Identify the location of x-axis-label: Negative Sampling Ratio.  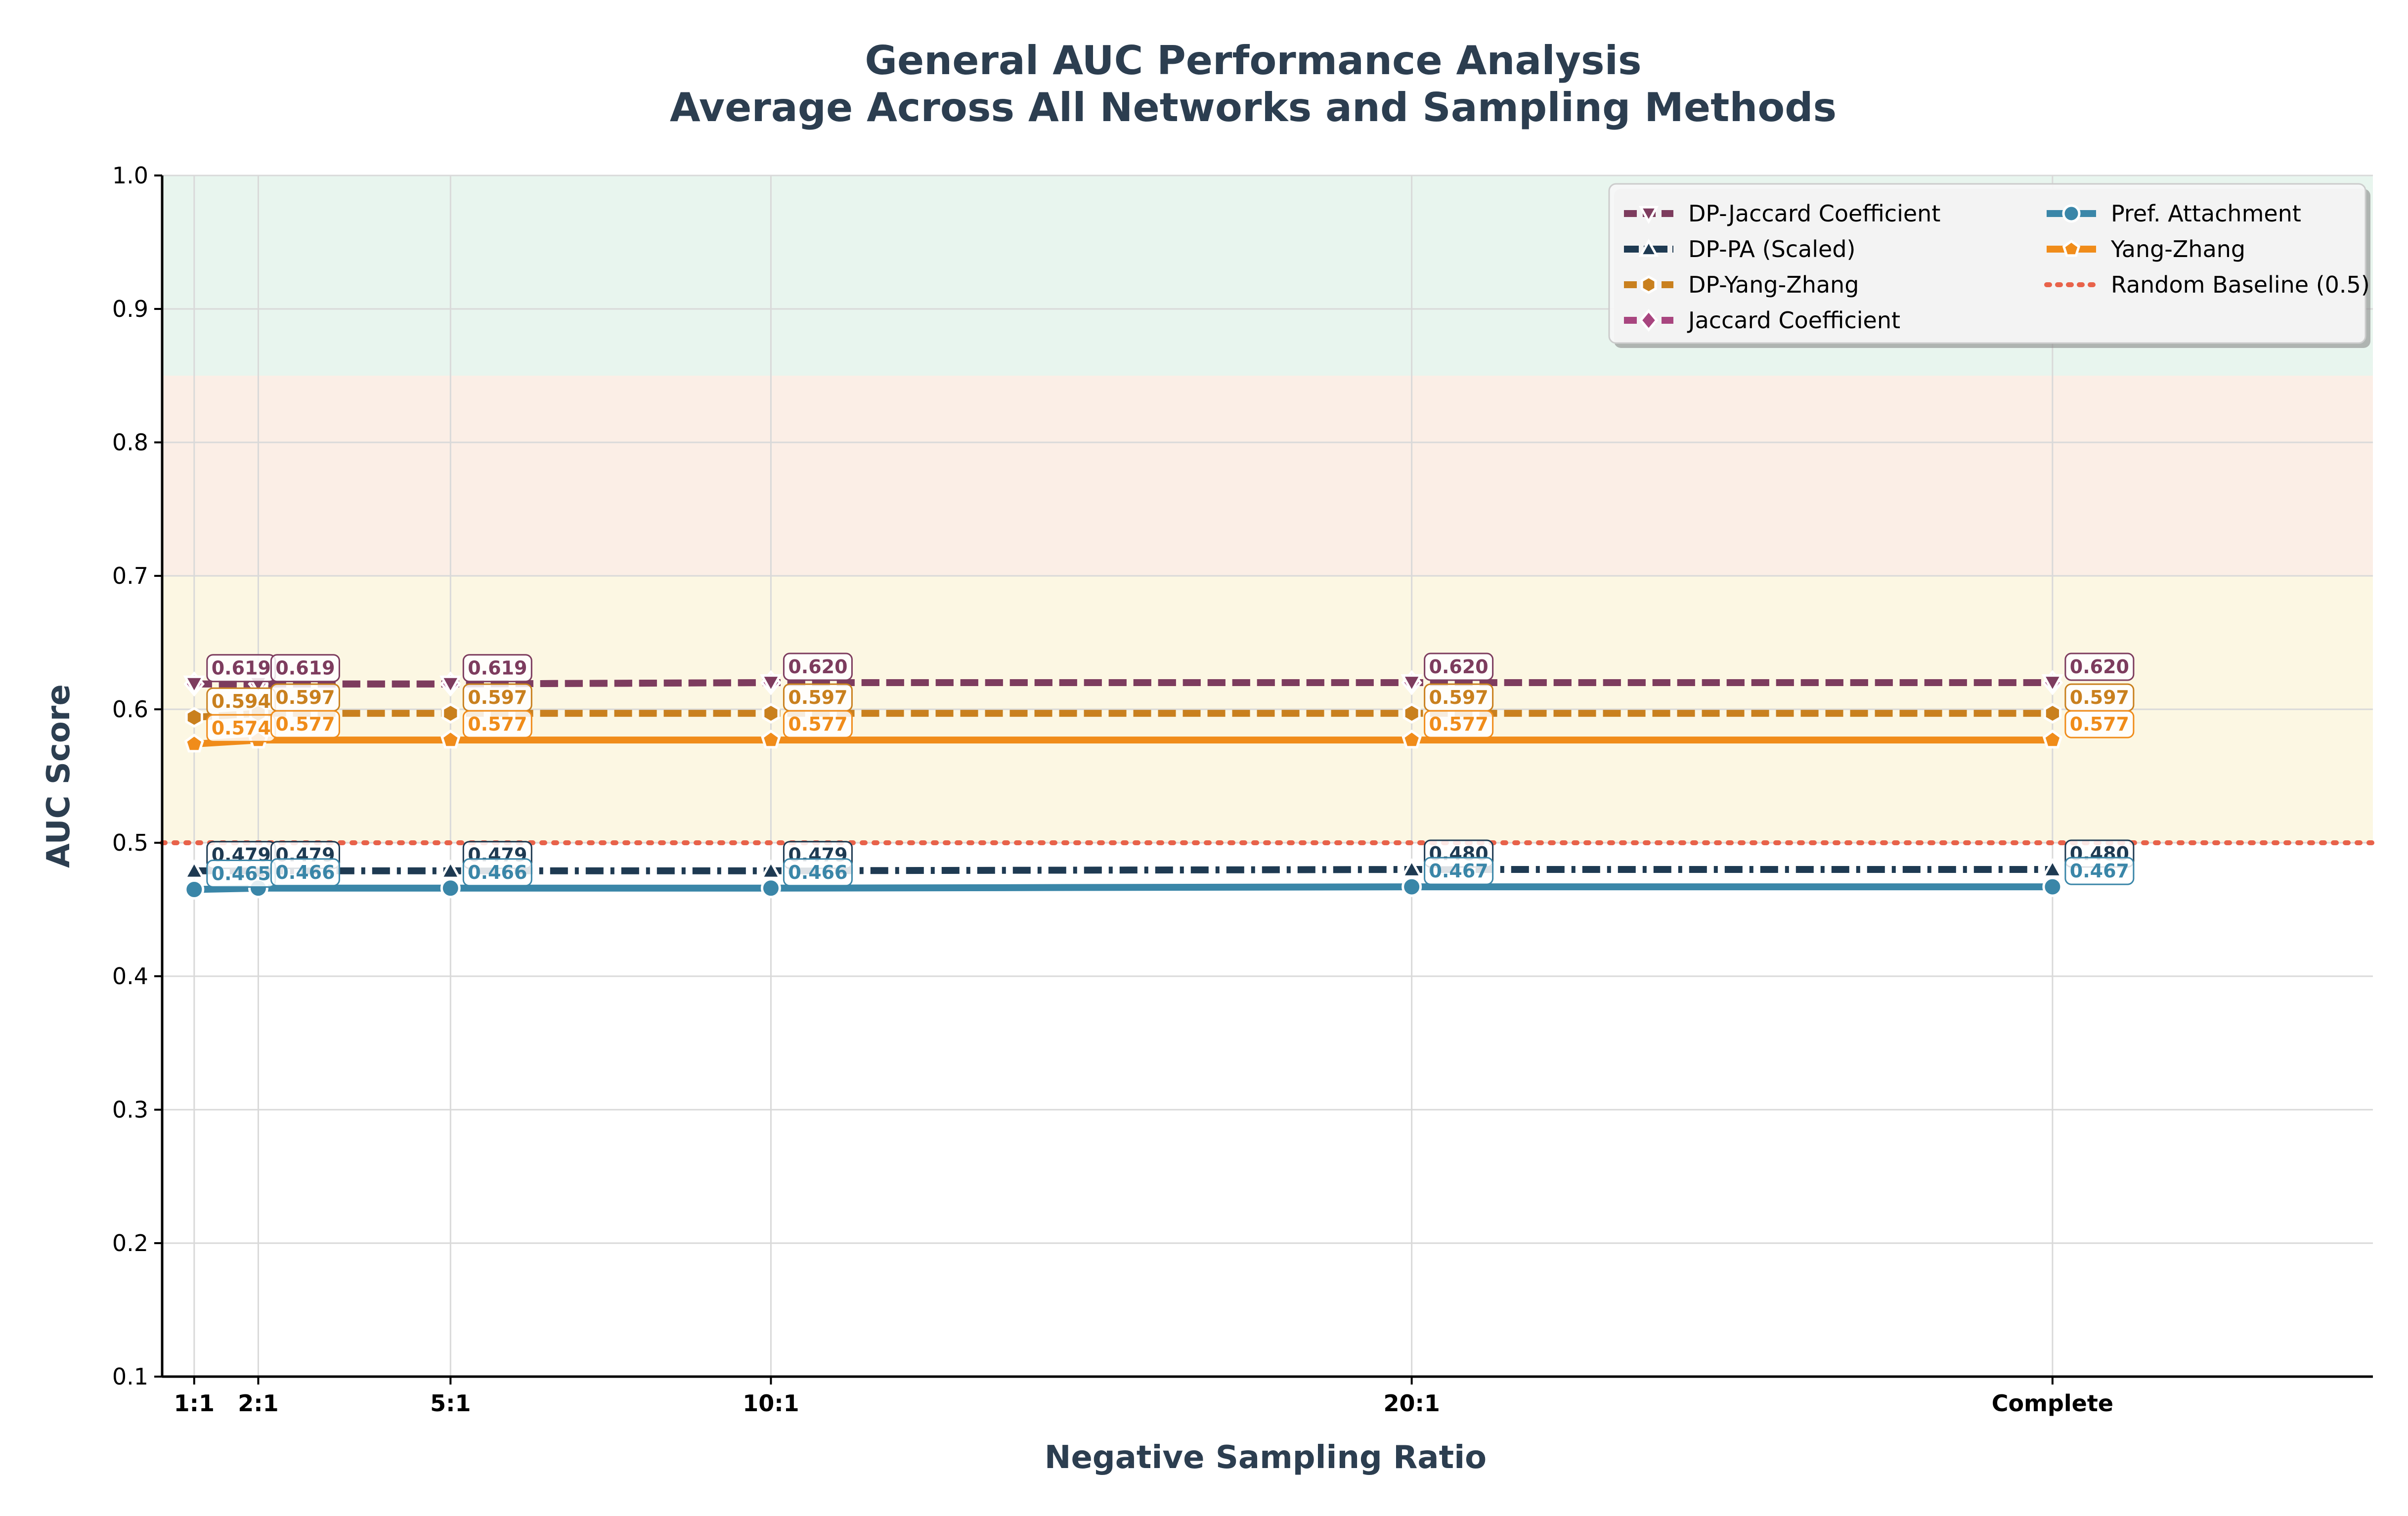
(1266, 1458).